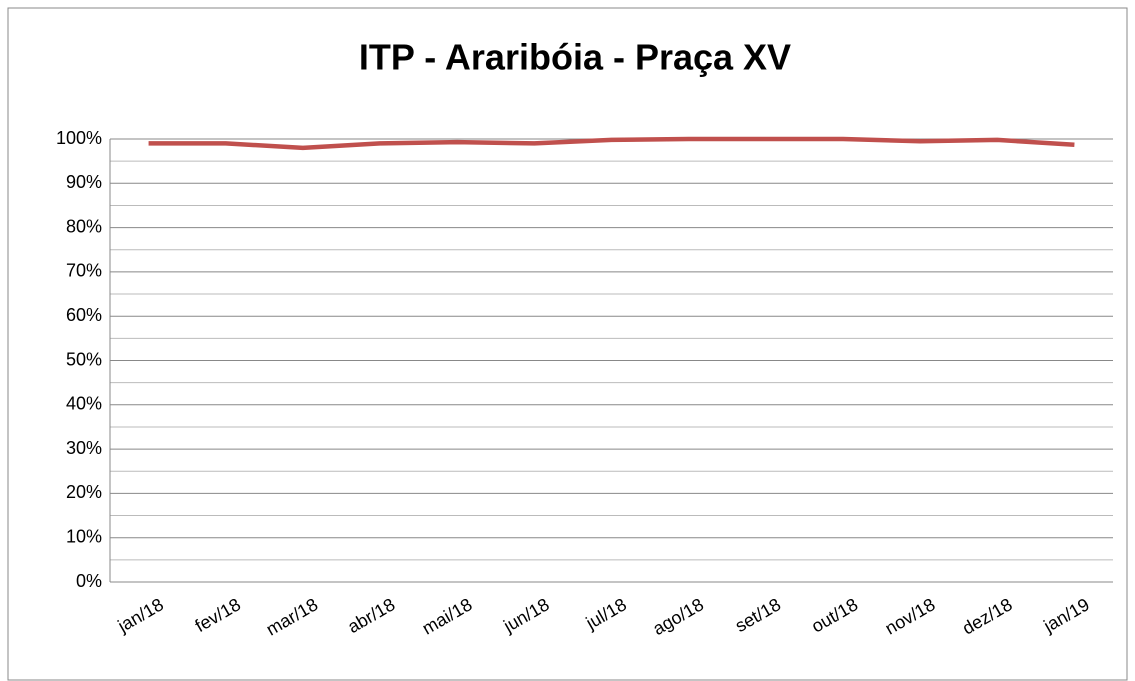 The image size is (1135, 681). Describe the element at coordinates (84, 182) in the screenshot. I see `y-tick-label: 90%` at that location.